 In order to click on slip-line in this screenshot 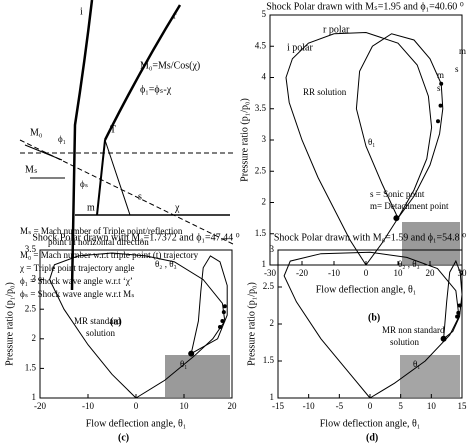, I will do `click(117, 177)`.